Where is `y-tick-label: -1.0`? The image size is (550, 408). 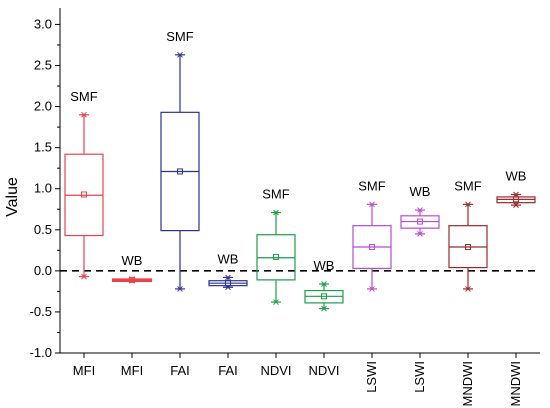
y-tick-label: -1.0 is located at coordinates (41, 352).